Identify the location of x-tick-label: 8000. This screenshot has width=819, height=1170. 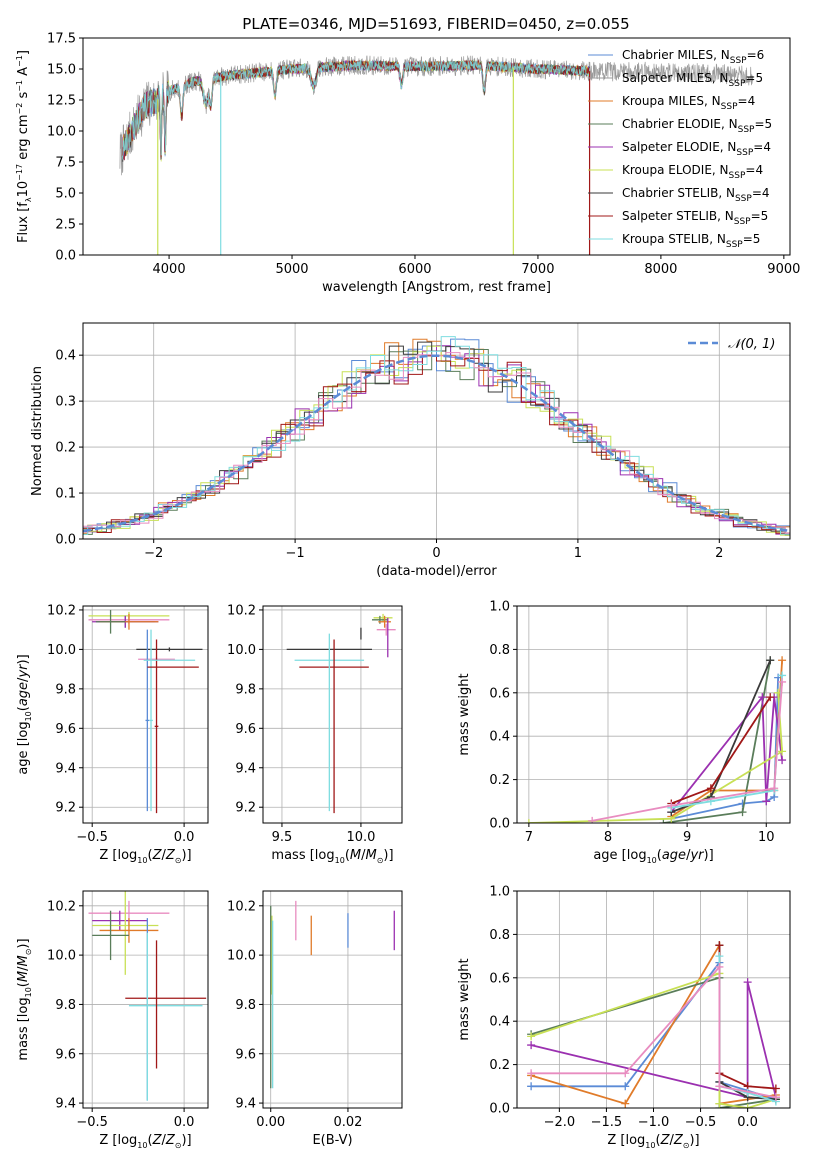
(660, 269).